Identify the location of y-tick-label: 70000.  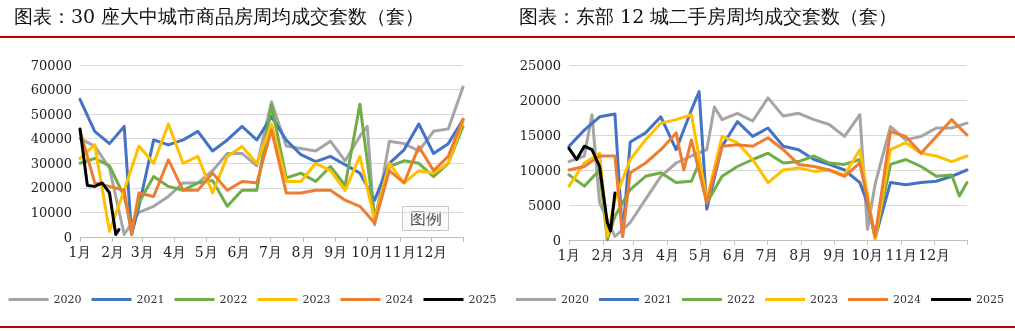
(51, 65).